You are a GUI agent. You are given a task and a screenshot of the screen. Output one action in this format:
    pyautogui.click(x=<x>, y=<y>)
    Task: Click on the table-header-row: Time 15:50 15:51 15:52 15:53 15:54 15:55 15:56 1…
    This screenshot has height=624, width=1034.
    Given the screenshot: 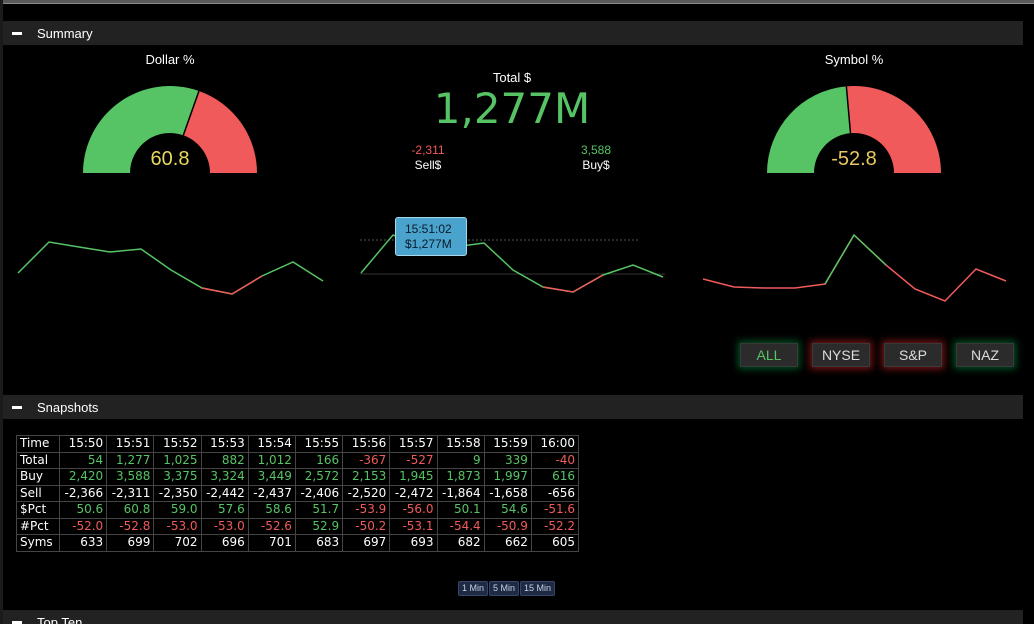 What is the action you would take?
    pyautogui.click(x=298, y=444)
    